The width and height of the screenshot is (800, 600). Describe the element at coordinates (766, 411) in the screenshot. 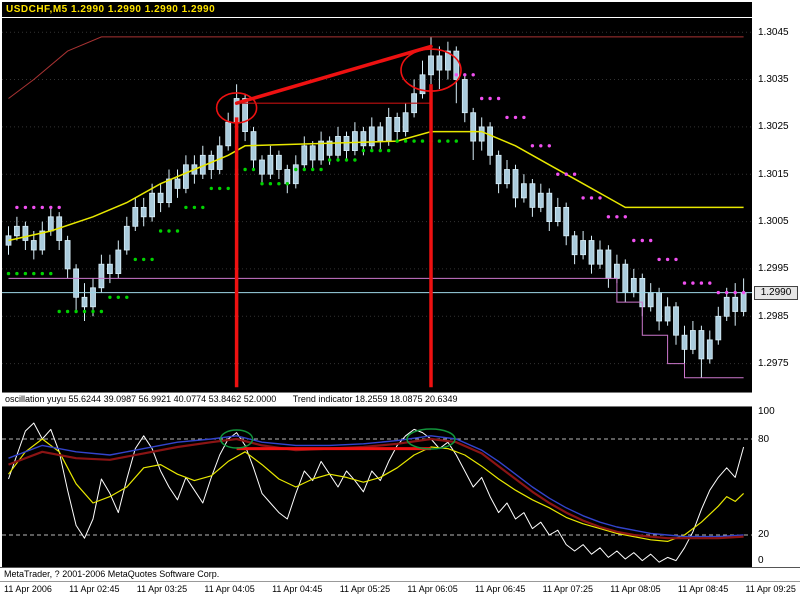

I see `osc-axis-label: 100` at that location.